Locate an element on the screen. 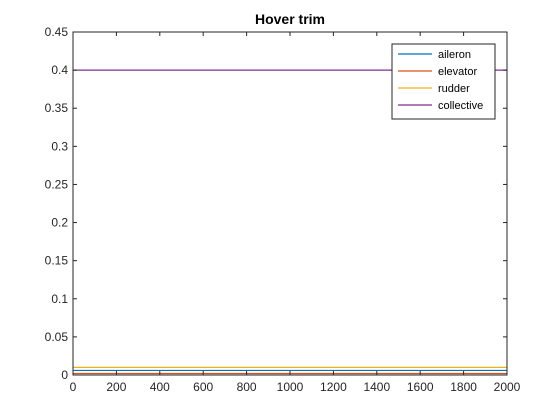 The width and height of the screenshot is (560, 420). y-tick-label: 0.45 is located at coordinates (57, 32).